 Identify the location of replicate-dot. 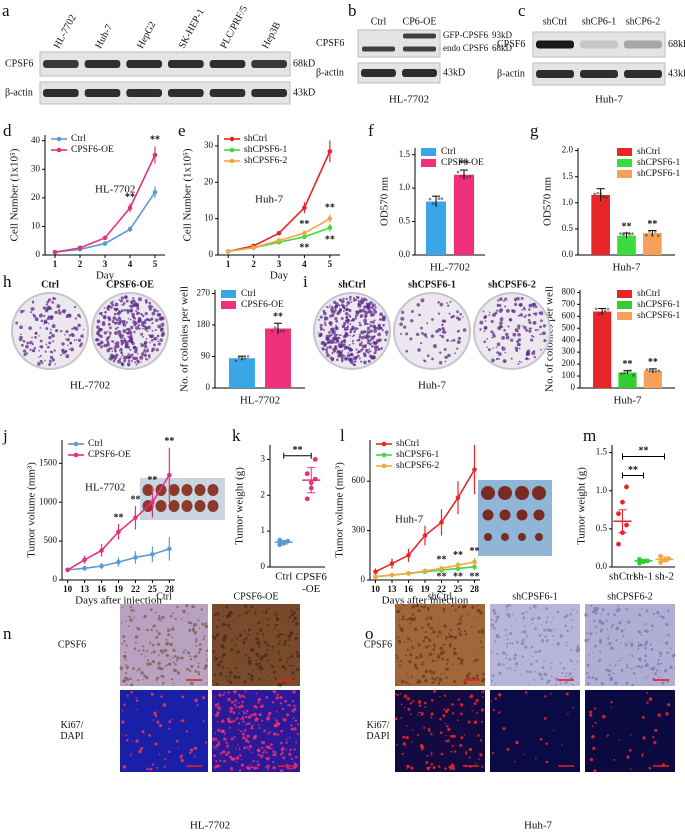
(633, 375).